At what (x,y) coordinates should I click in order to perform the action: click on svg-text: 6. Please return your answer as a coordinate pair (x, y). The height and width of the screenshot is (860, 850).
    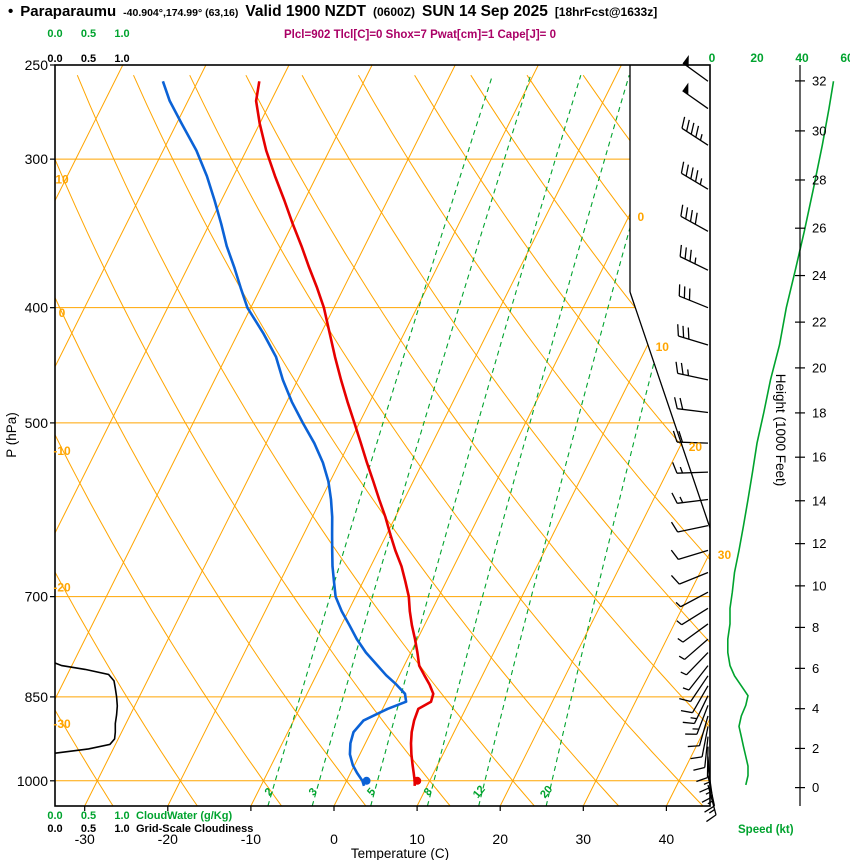
    Looking at the image, I should click on (815, 668).